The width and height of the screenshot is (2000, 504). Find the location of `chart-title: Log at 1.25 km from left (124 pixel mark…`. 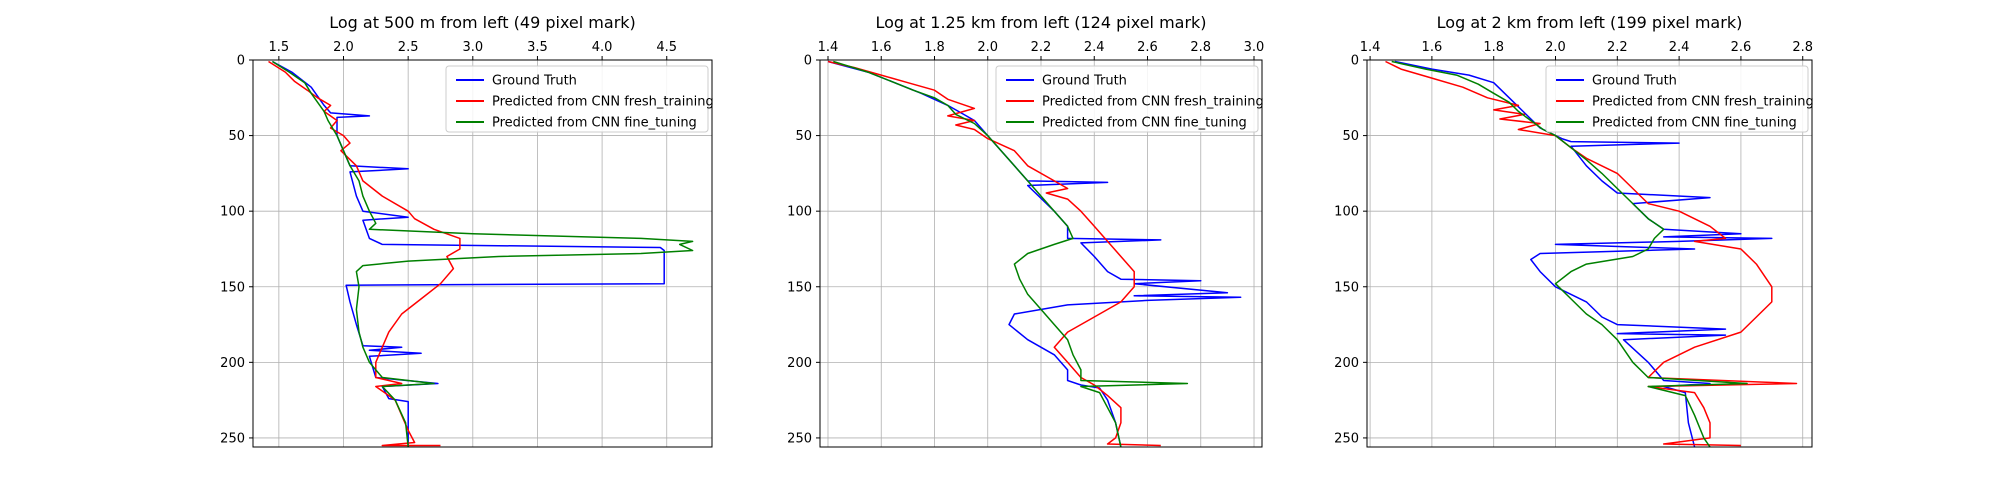

chart-title: Log at 1.25 km from left (124 pixel mark… is located at coordinates (1040, 22).